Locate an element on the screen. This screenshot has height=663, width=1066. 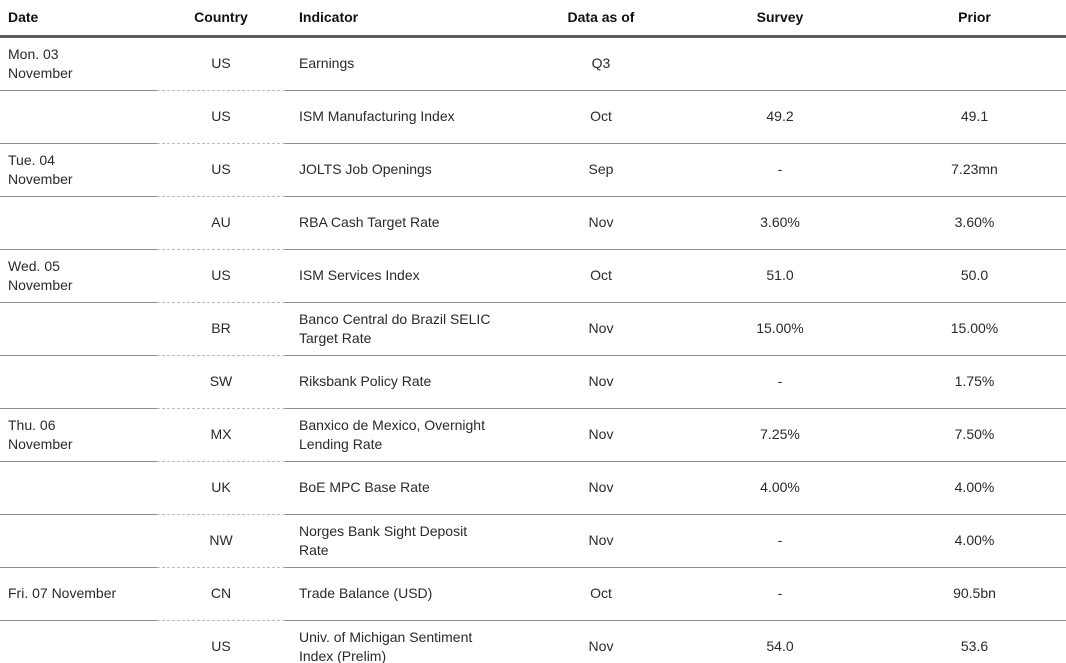
column-header-data-as-of: Data as of is located at coordinates (601, 19).